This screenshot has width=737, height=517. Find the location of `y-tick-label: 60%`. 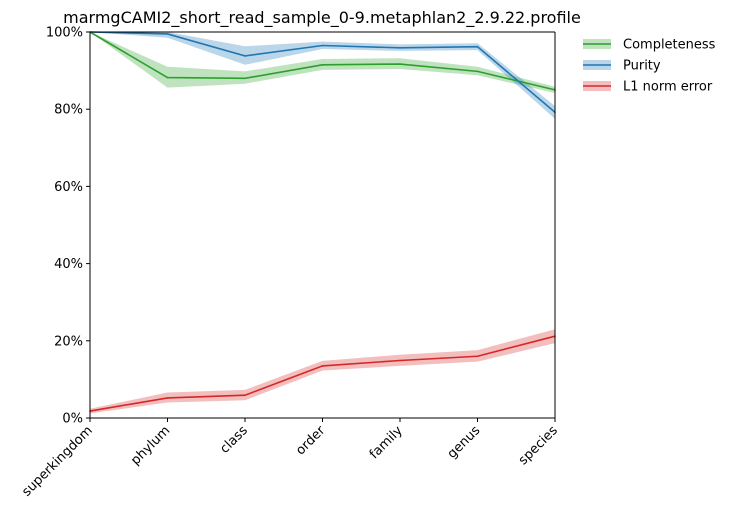

y-tick-label: 60% is located at coordinates (68, 187).